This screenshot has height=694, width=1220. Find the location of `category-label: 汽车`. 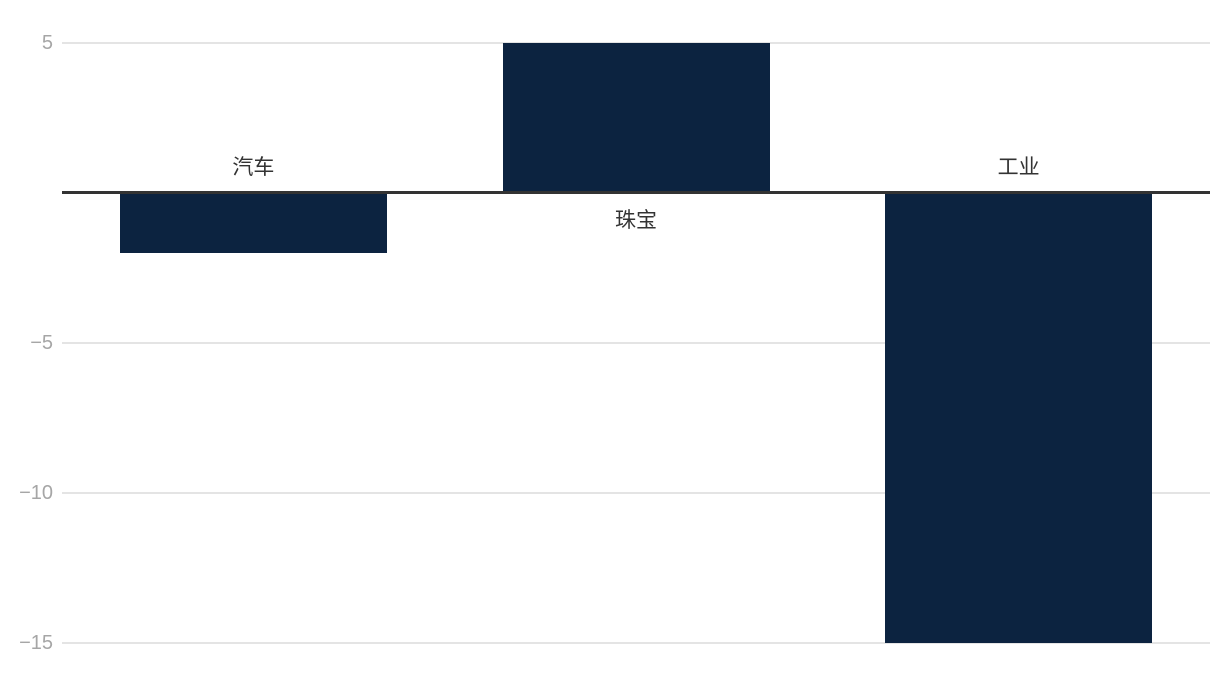

category-label: 汽车 is located at coordinates (253, 167).